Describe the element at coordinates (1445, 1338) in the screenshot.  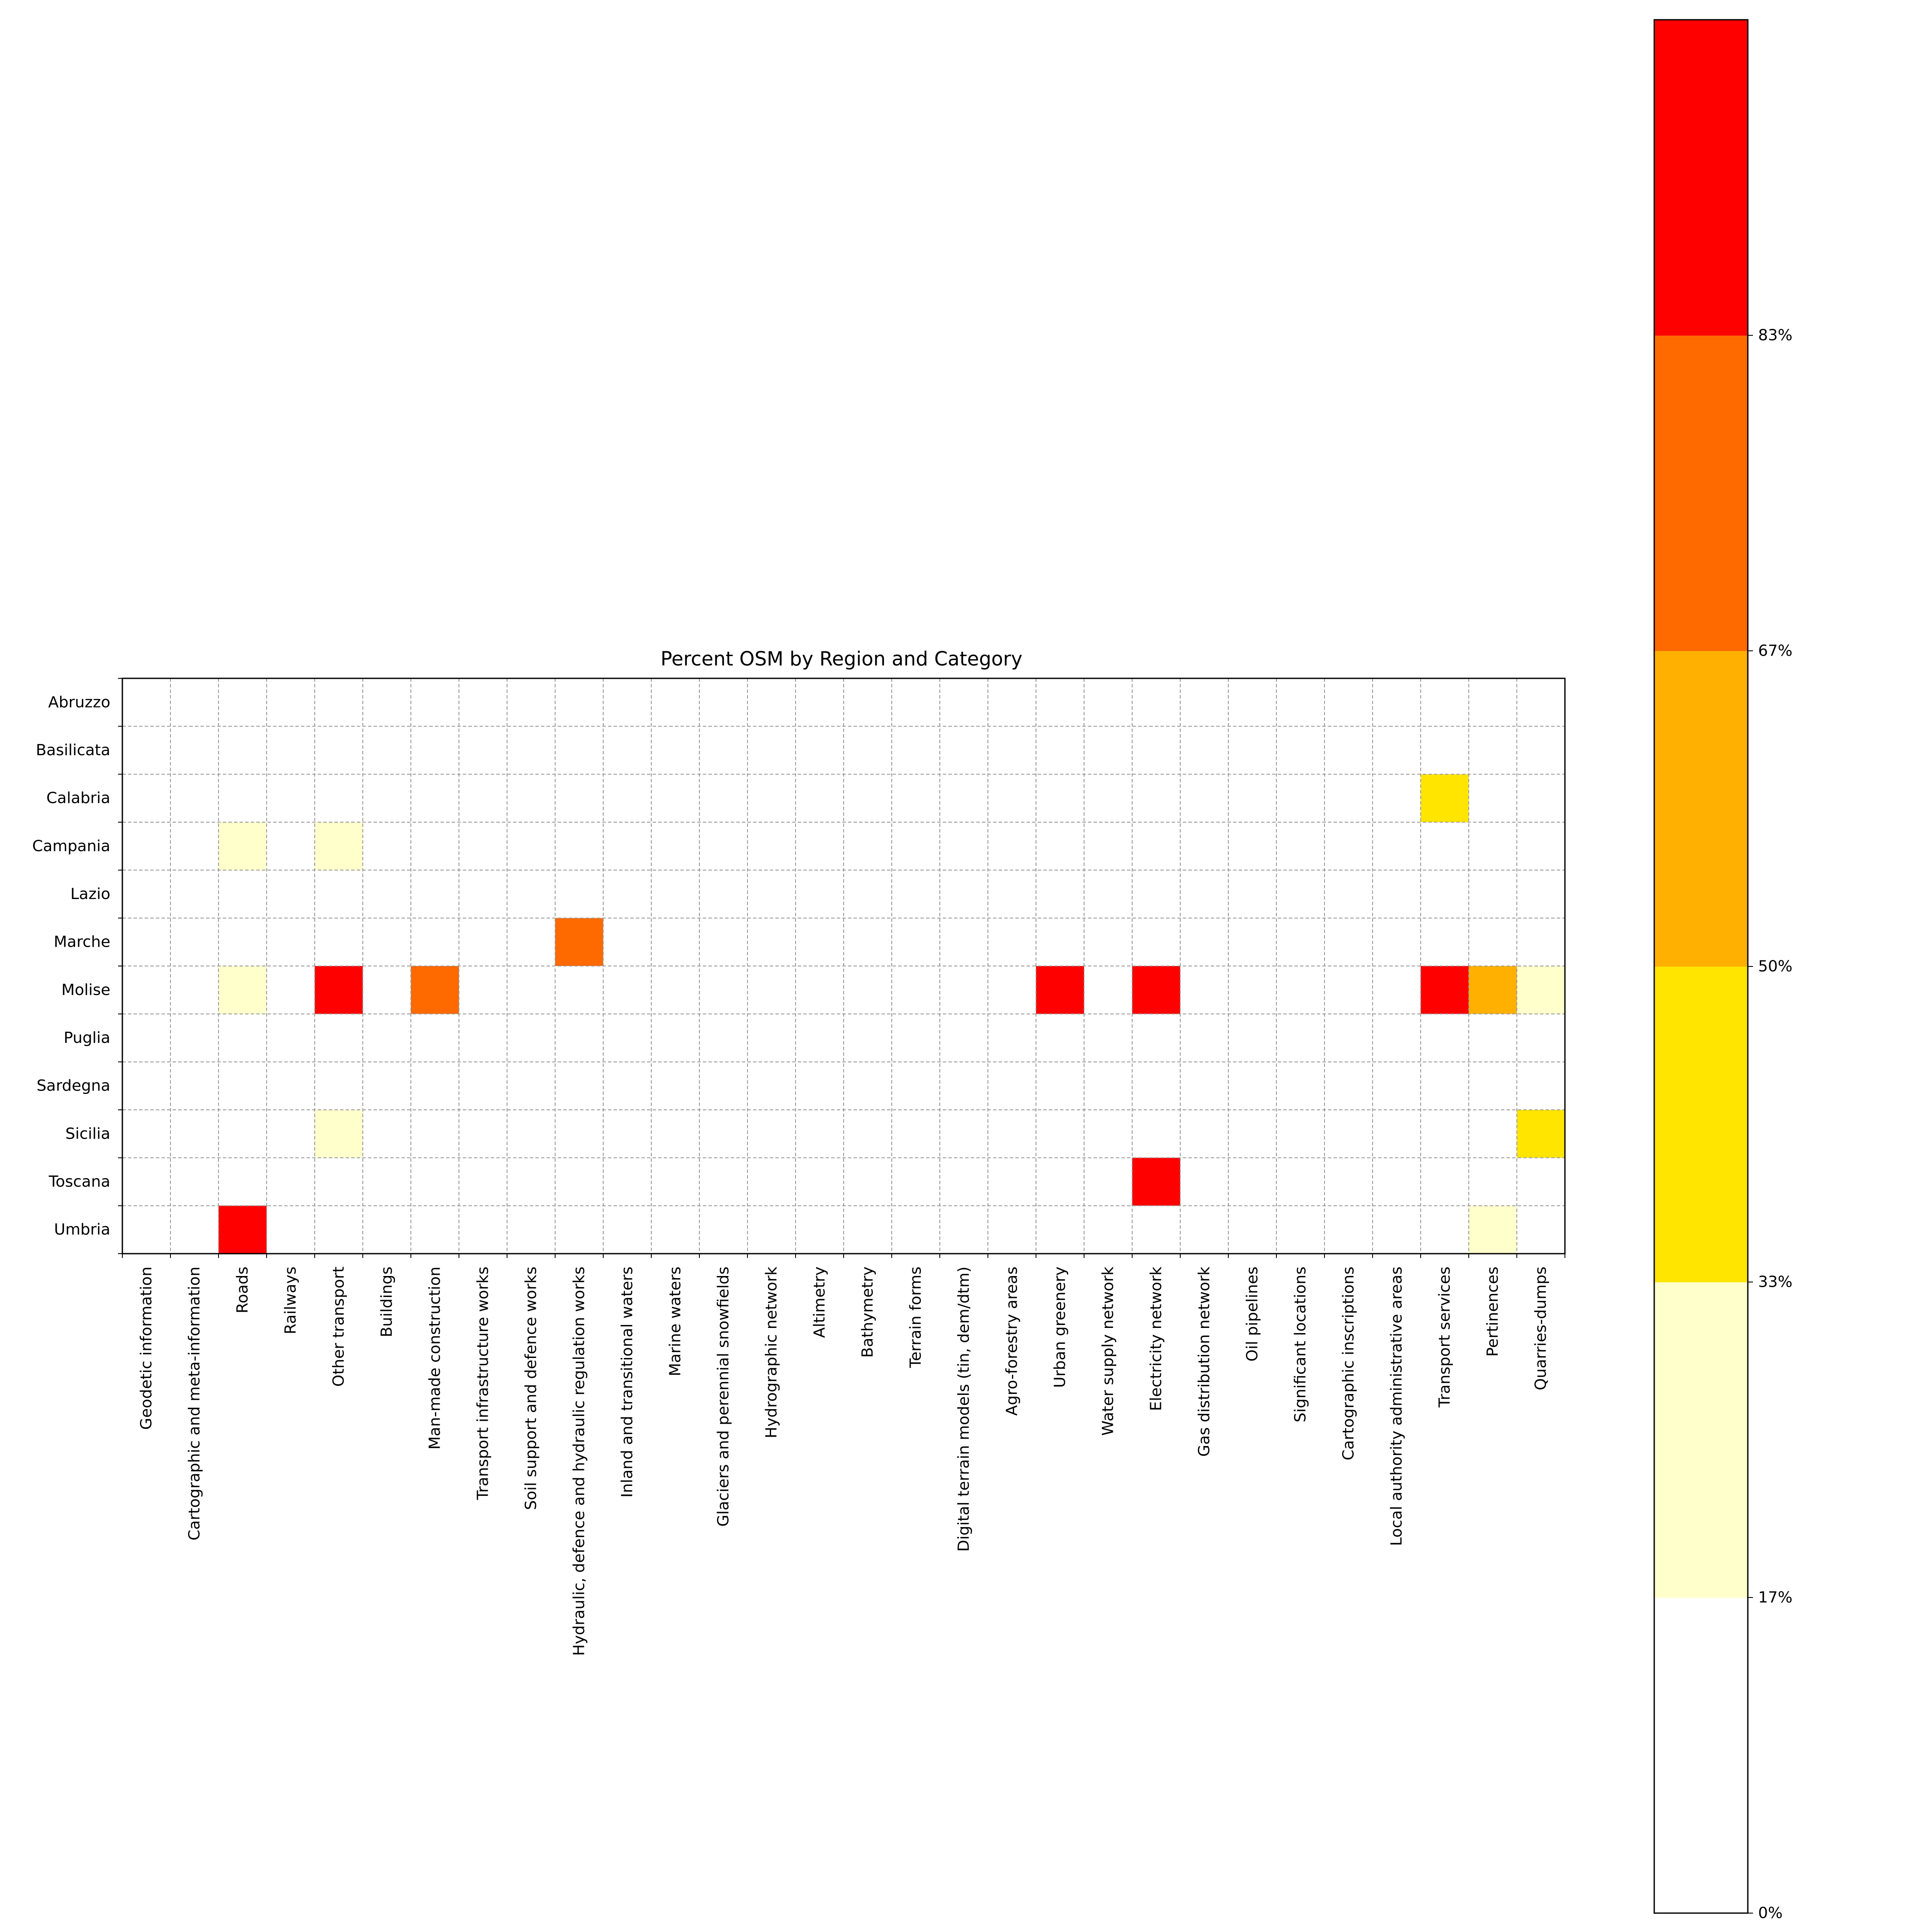
I see `x-tick-label: Transport services` at that location.